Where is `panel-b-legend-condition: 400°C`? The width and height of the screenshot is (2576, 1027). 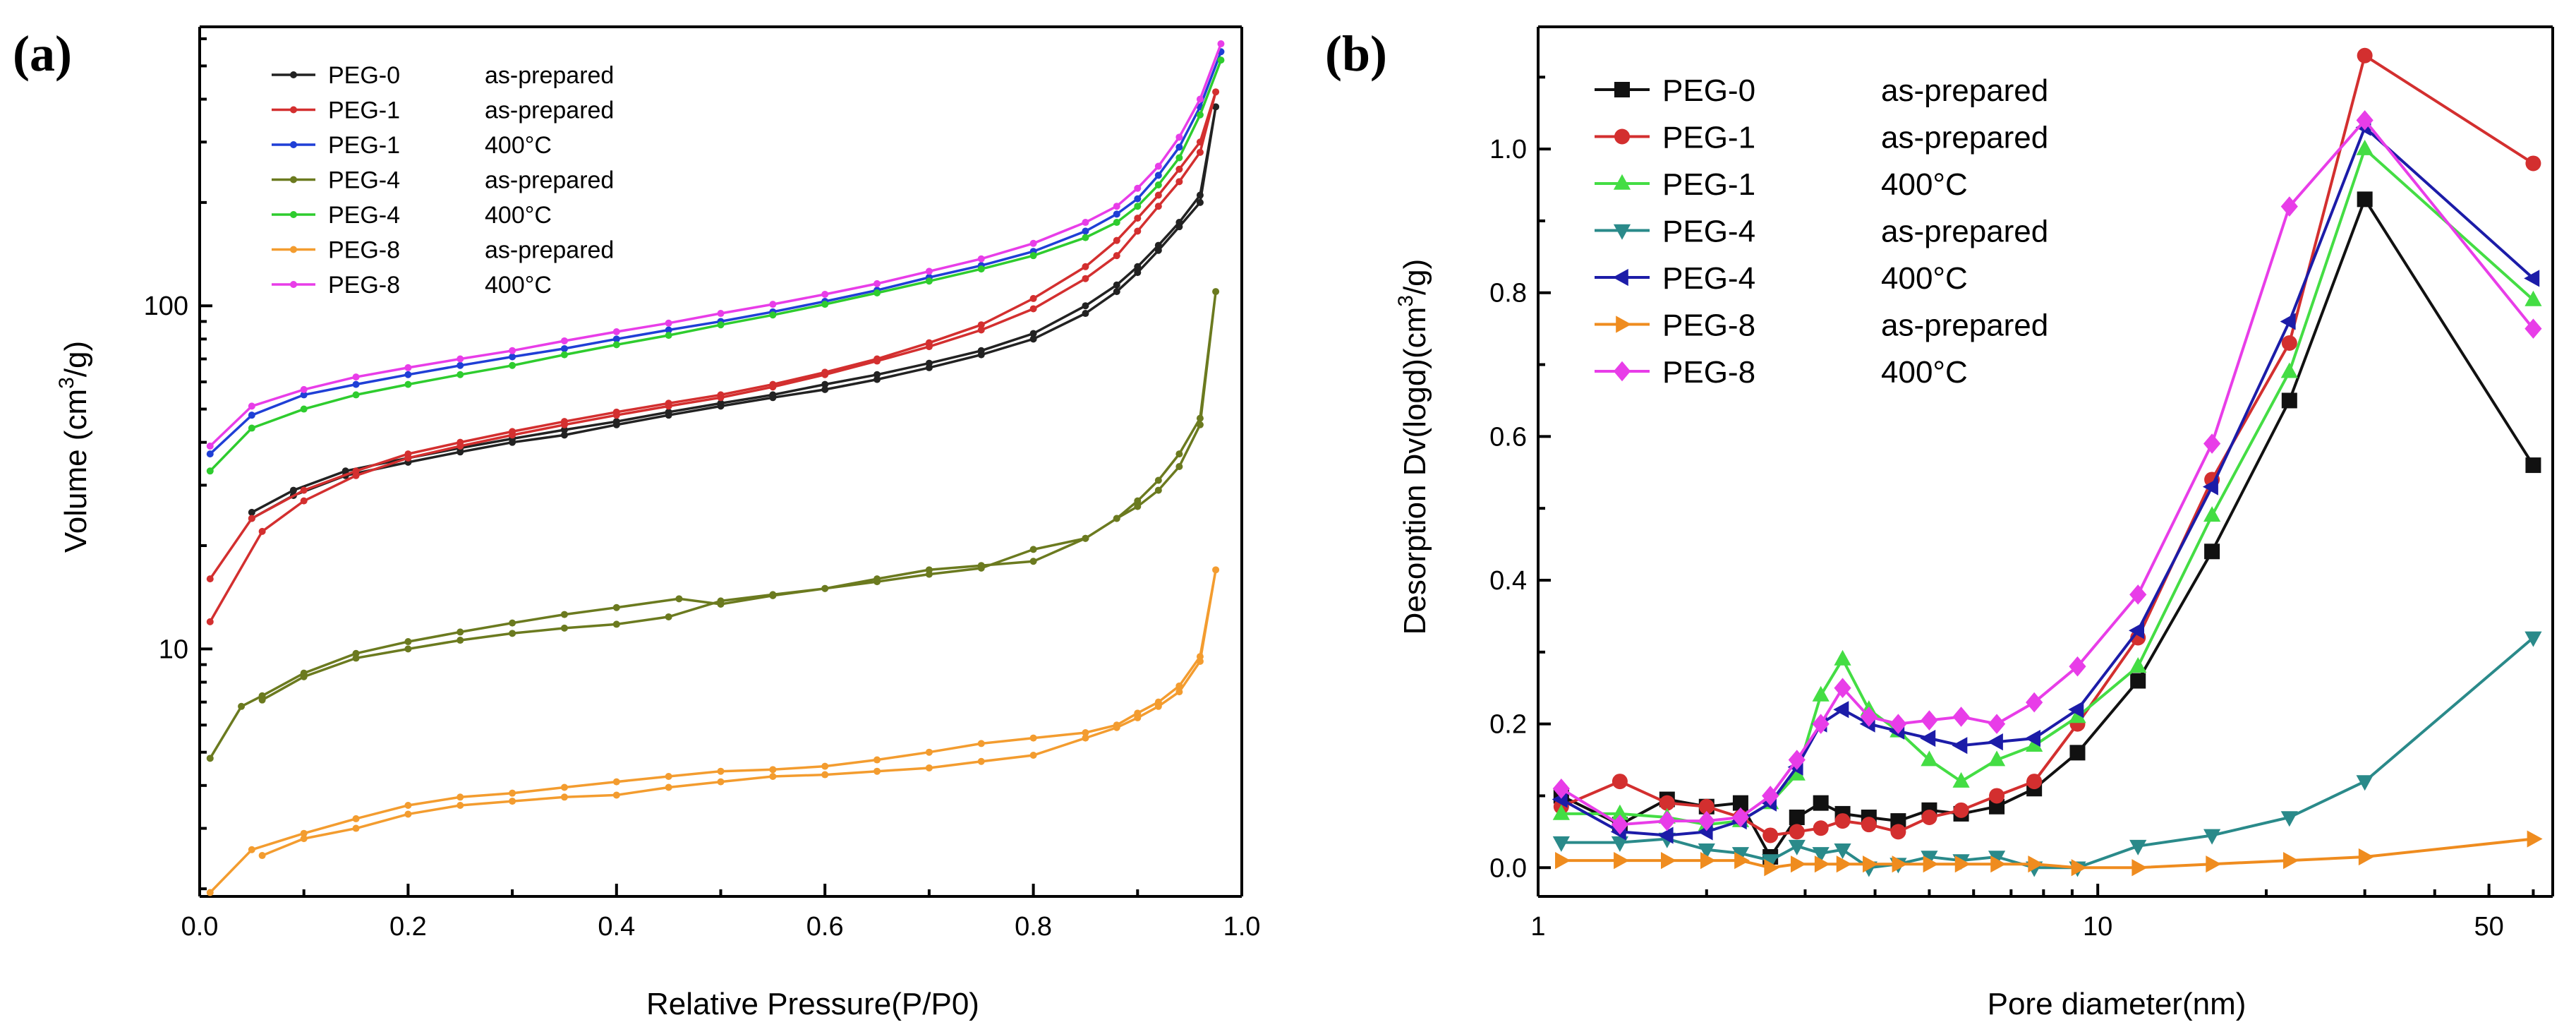
panel-b-legend-condition: 400°C is located at coordinates (1925, 278).